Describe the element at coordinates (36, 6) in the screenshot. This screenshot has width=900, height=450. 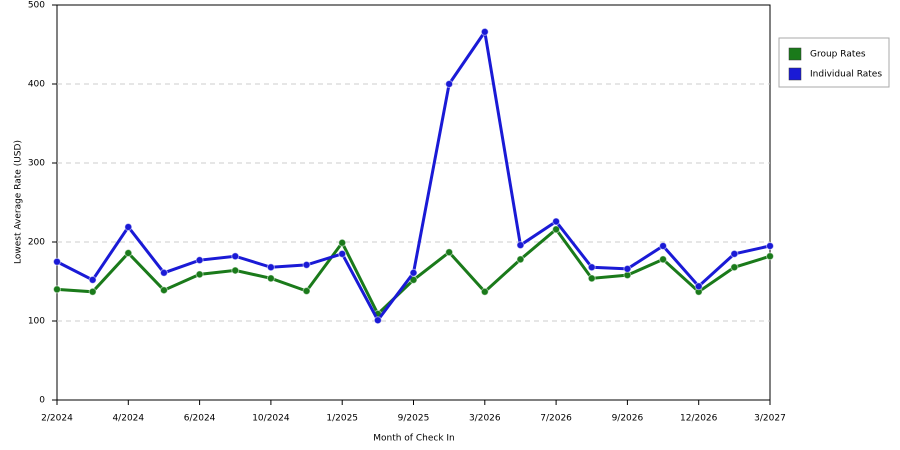
I see `y-tick-label: 500` at that location.